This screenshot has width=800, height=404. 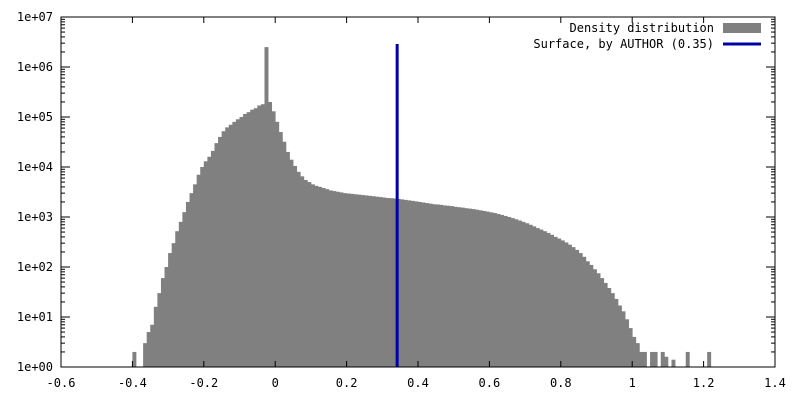 What do you see at coordinates (35, 317) in the screenshot?
I see `y-tick-label: 1e+01` at bounding box center [35, 317].